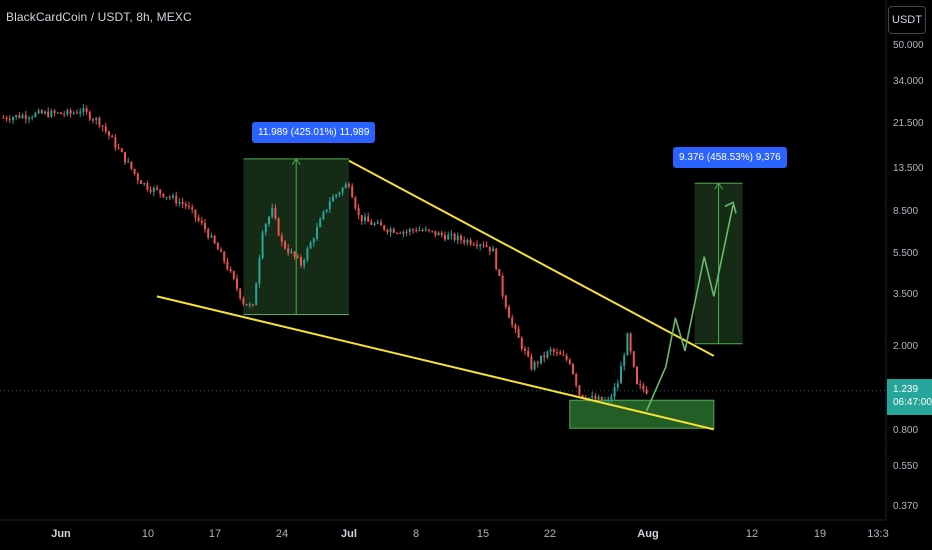  I want to click on x-tick-label: 13:3, so click(878, 534).